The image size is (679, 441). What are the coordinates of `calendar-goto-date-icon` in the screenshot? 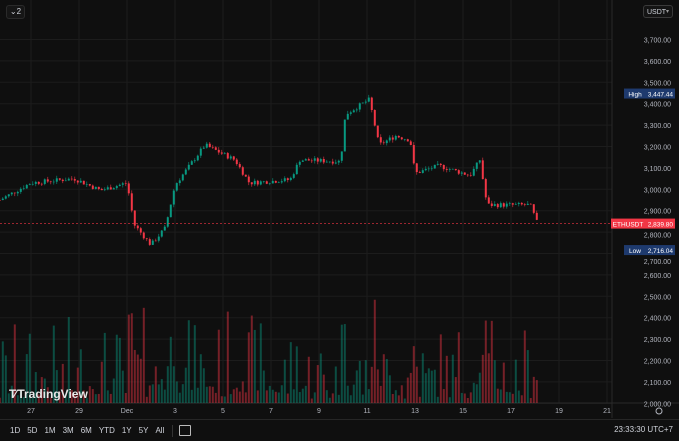 It's located at (185, 430).